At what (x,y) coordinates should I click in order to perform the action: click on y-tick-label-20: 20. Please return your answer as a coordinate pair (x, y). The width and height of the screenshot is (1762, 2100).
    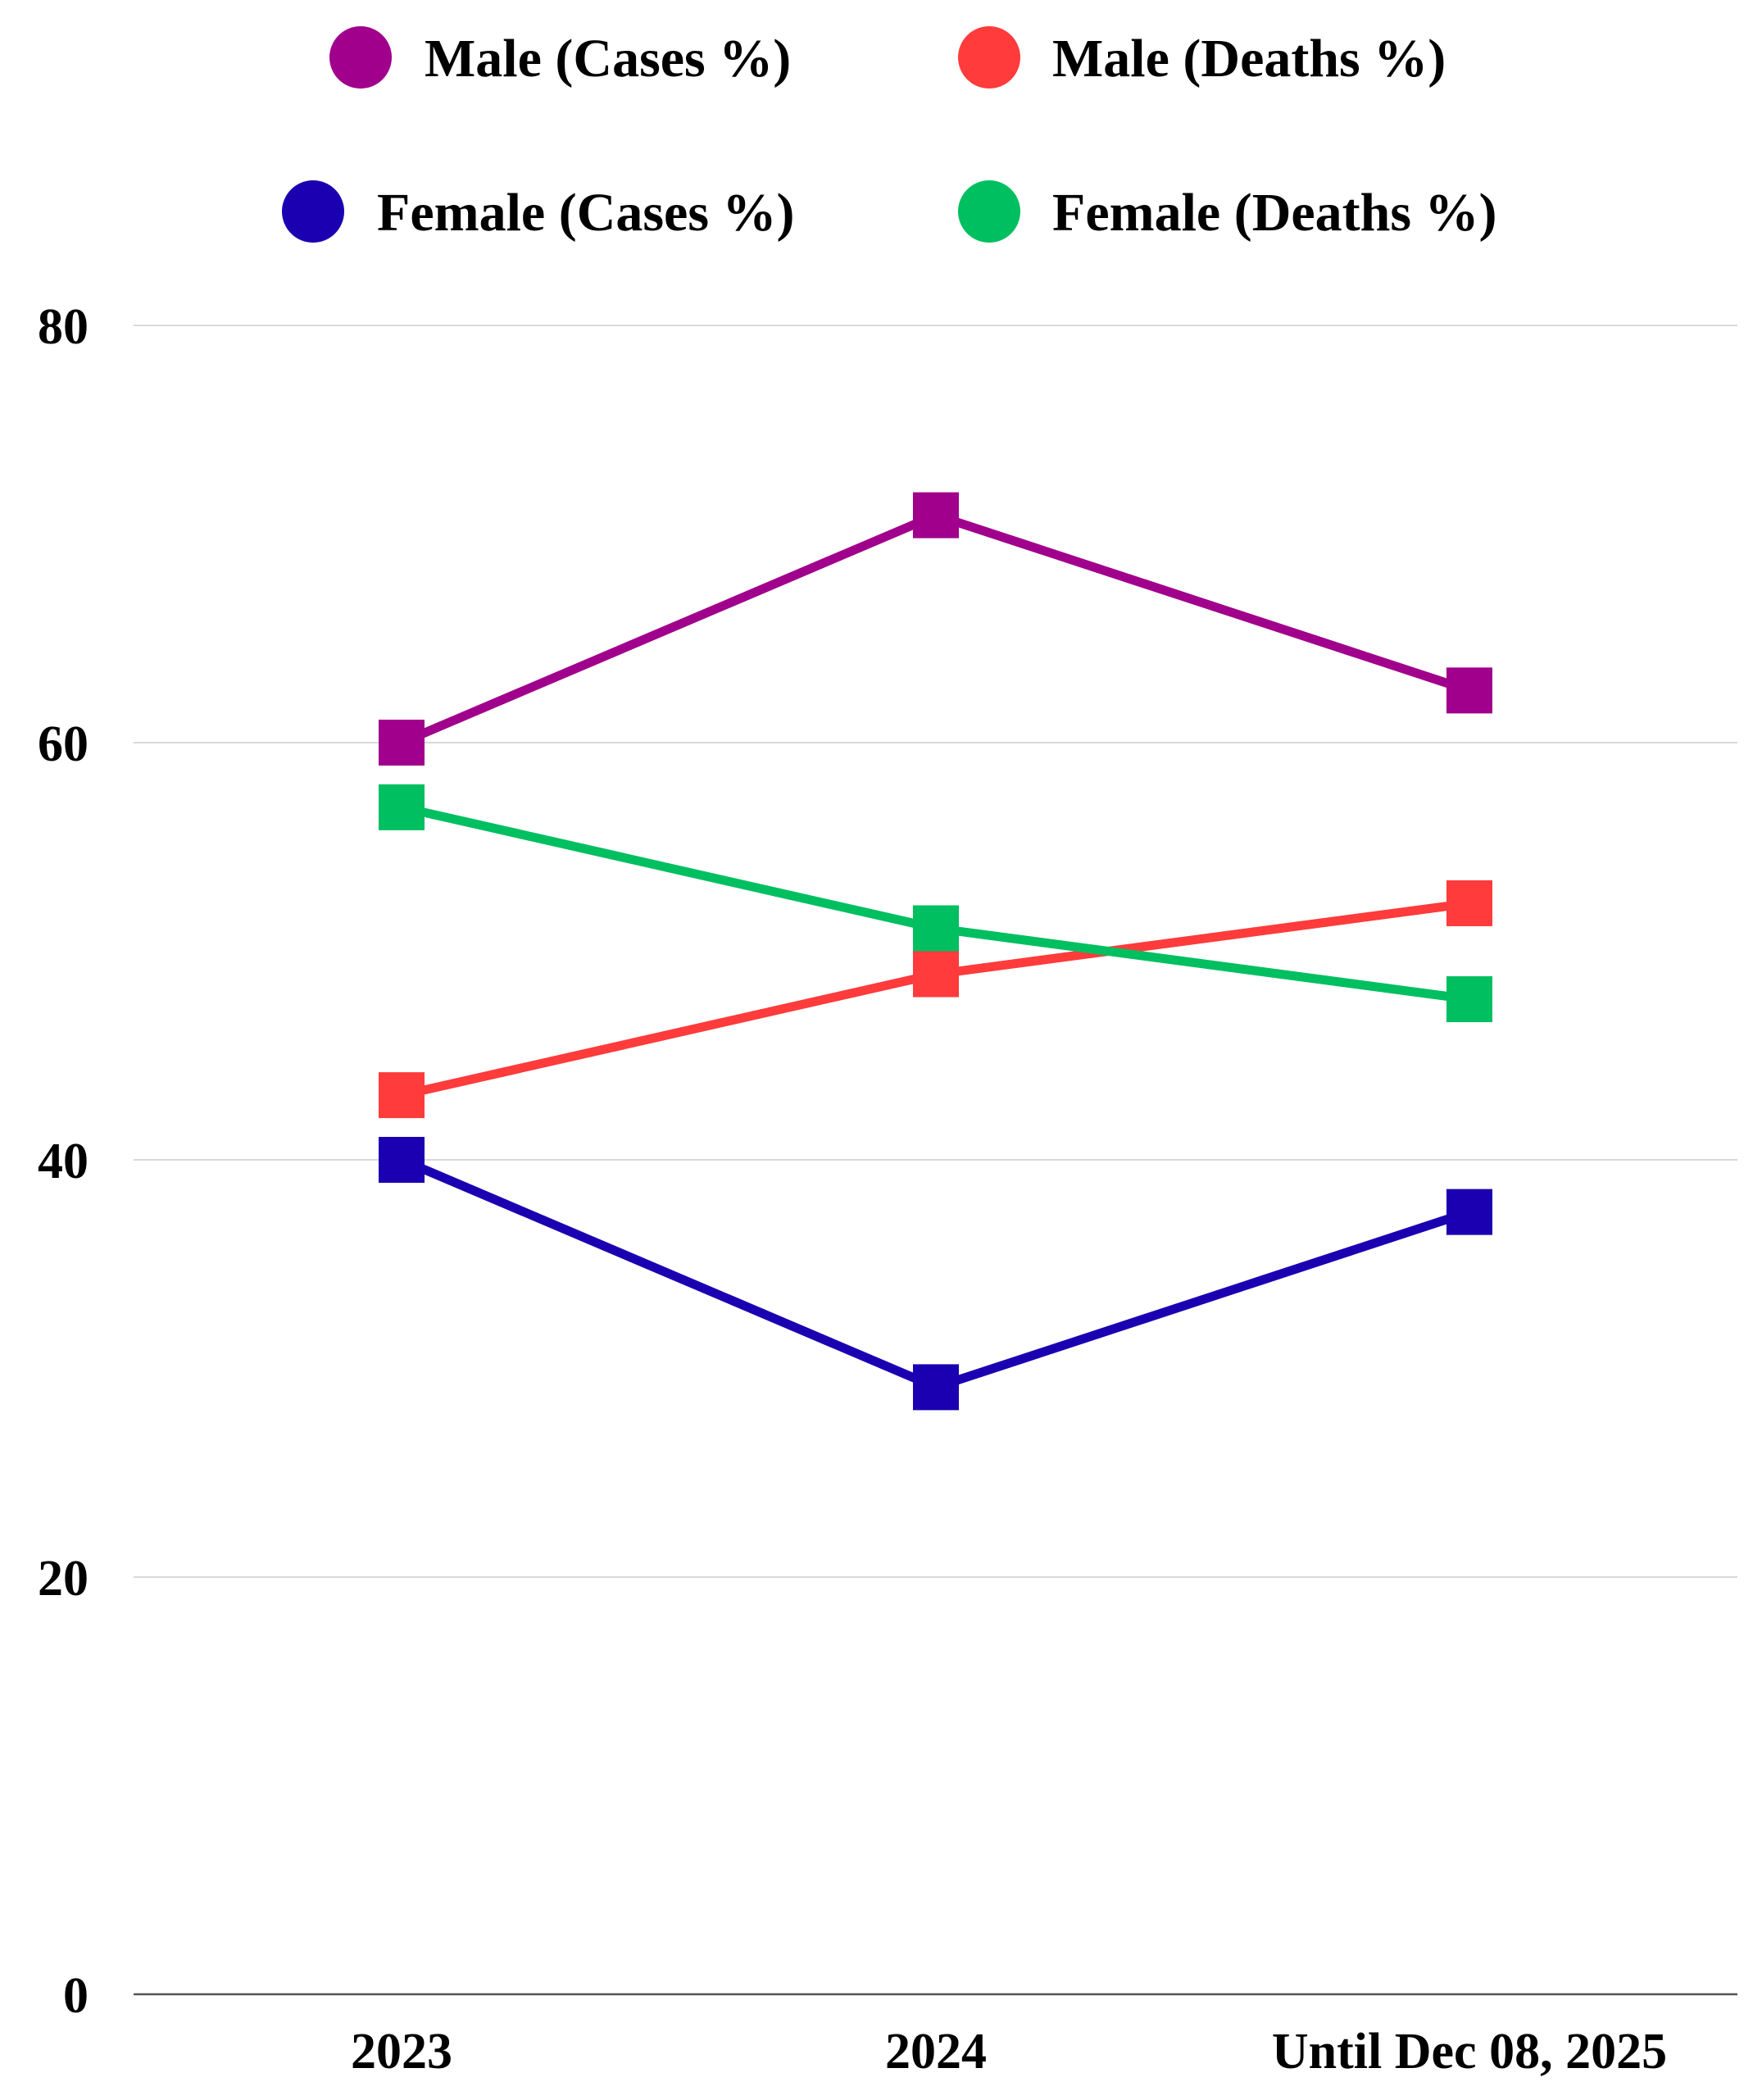
    Looking at the image, I should click on (63, 1579).